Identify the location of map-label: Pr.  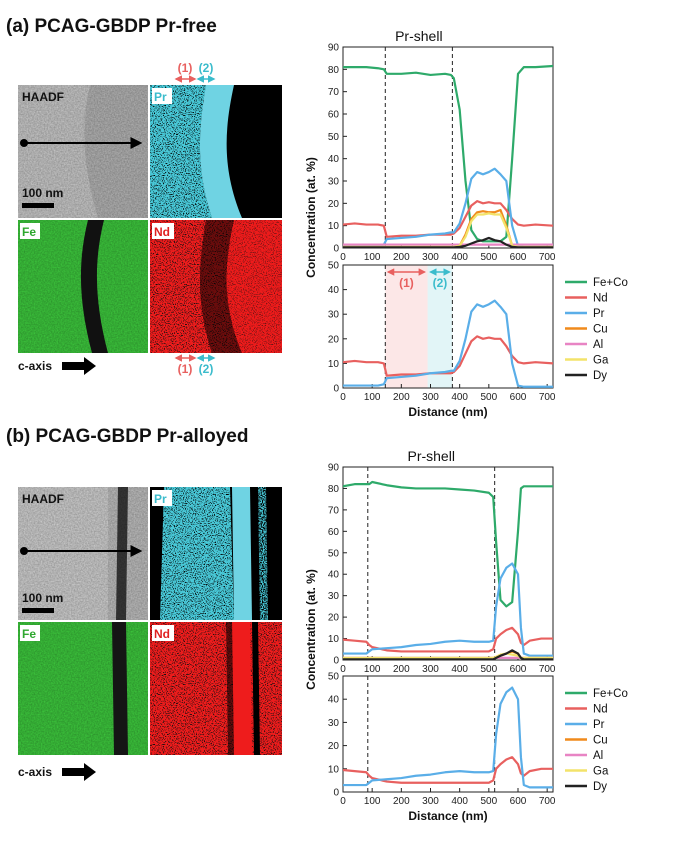
(160, 97).